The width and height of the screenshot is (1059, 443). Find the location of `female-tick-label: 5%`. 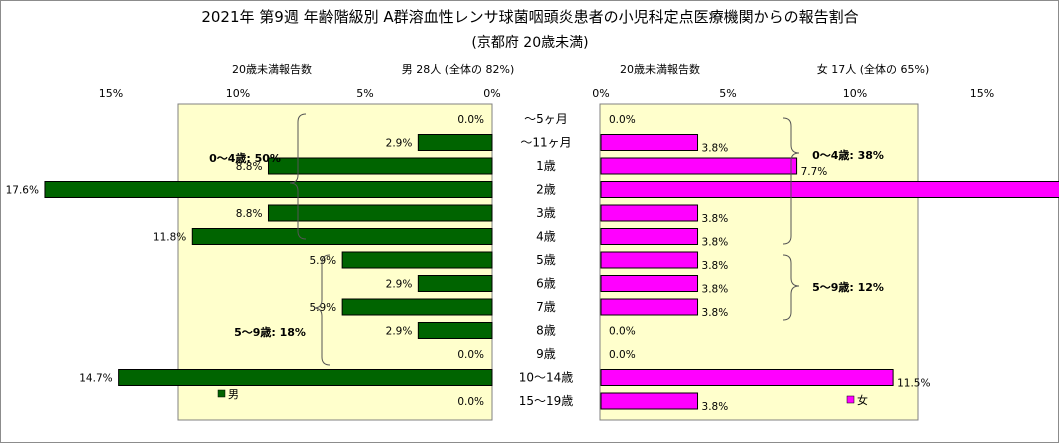

female-tick-label: 5% is located at coordinates (727, 93).